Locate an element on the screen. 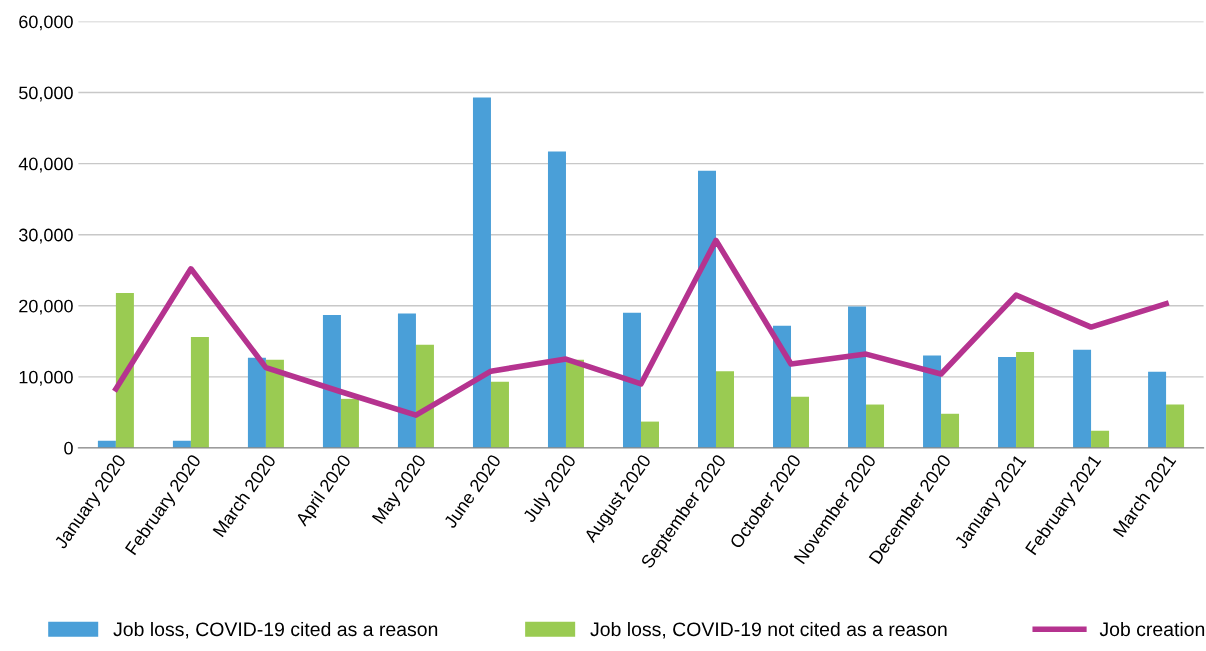 The width and height of the screenshot is (1206, 651). legend-label: Job loss, COVID-19 not cited as a reason is located at coordinates (768, 630).